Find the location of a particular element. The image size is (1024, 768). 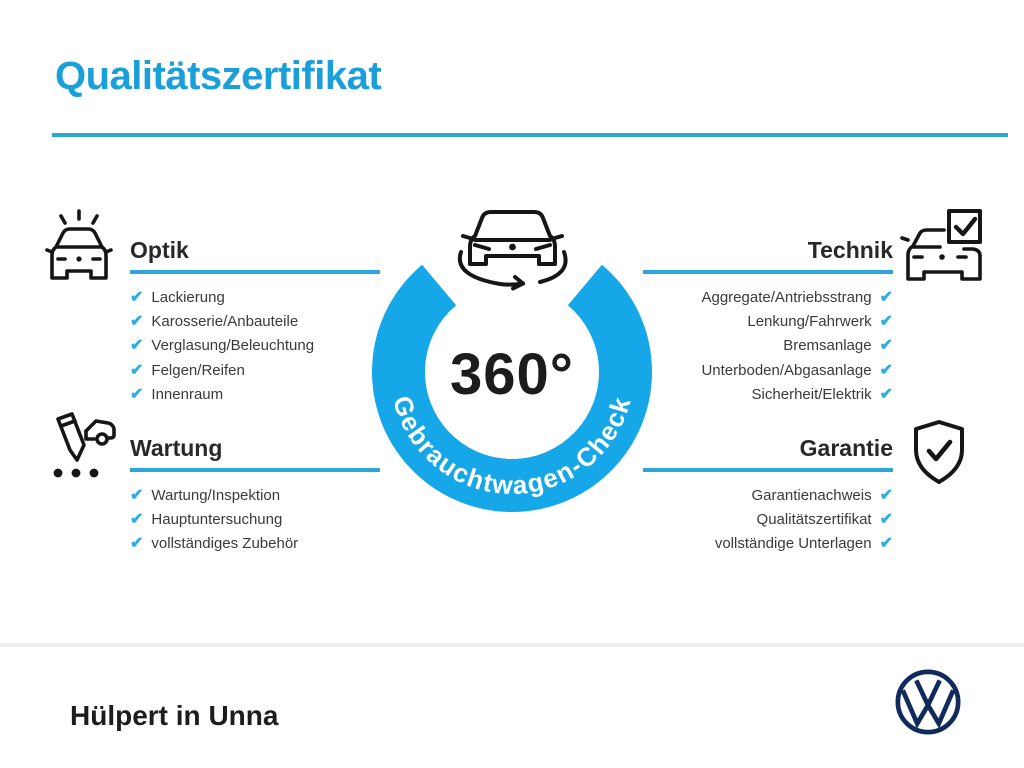

list-item: Bremsanlage ✔ is located at coordinates (768, 346).